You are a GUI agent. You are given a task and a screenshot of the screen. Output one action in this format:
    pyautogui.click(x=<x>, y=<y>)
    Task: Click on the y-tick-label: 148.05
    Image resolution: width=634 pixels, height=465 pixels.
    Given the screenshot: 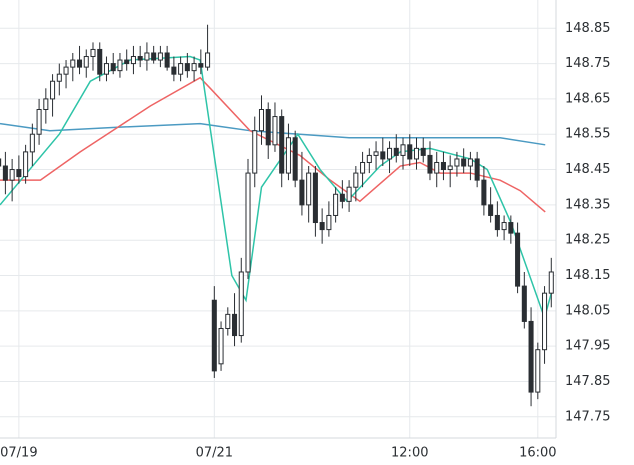 What is the action you would take?
    pyautogui.click(x=588, y=310)
    